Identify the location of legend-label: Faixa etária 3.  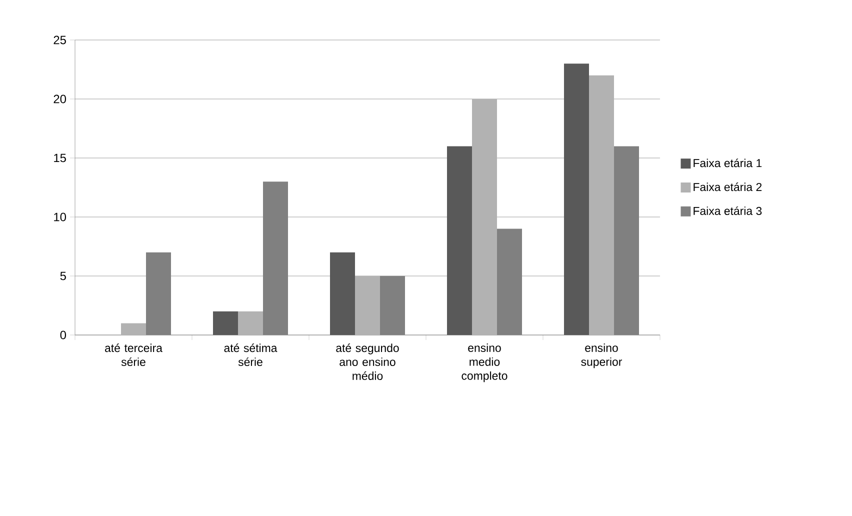
(728, 210).